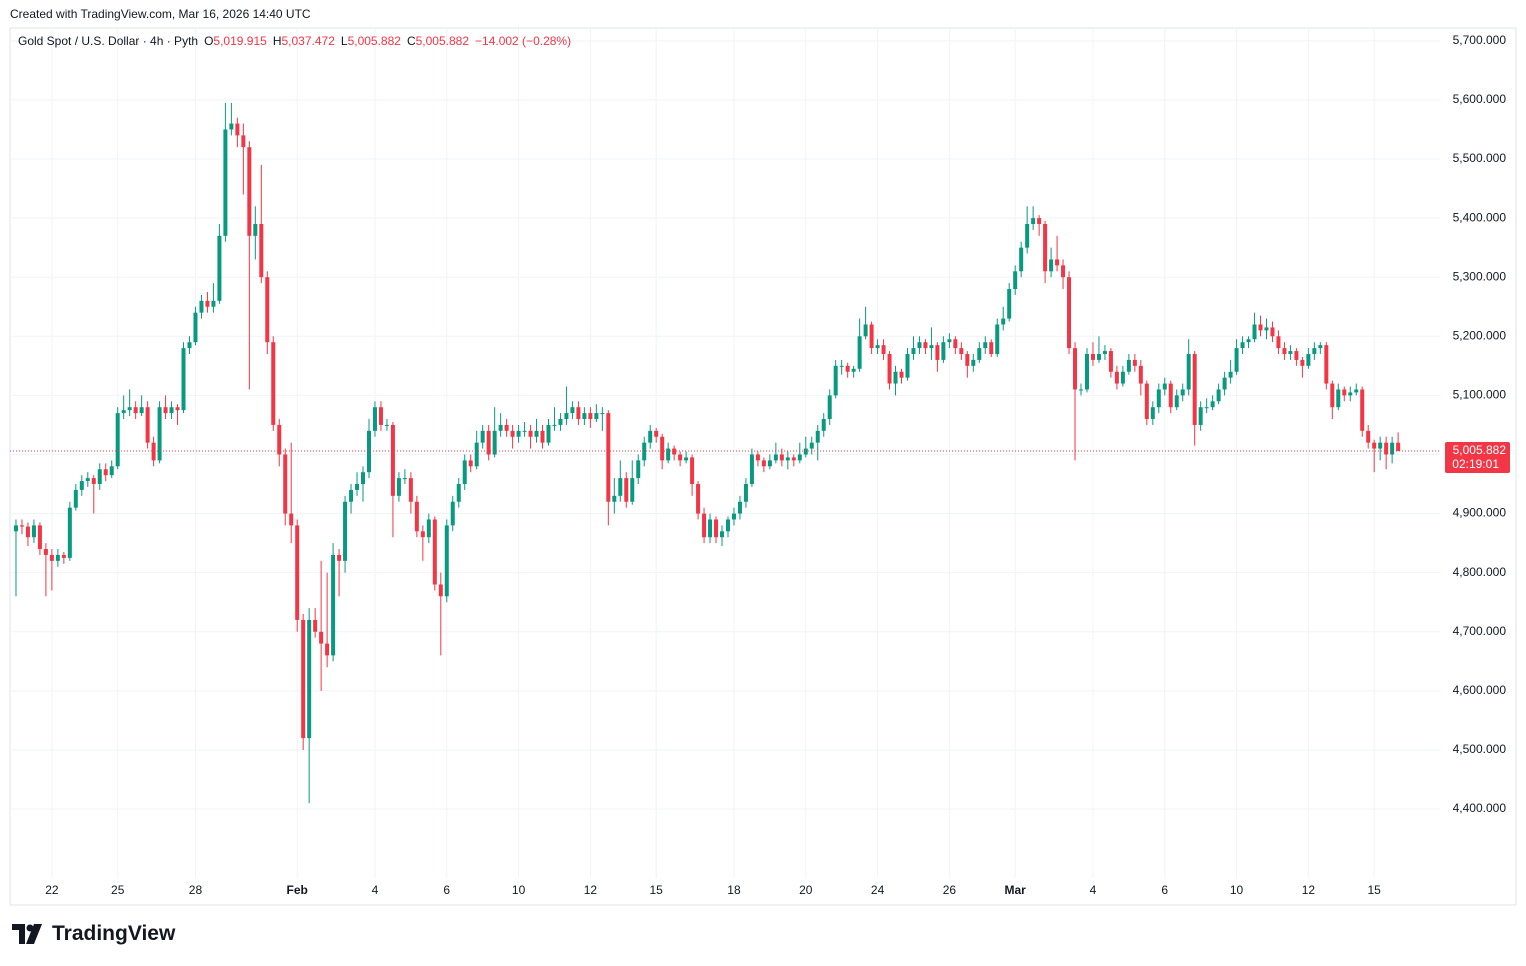 The image size is (1526, 966). I want to click on y-tick-label: 5,100.000, so click(1480, 395).